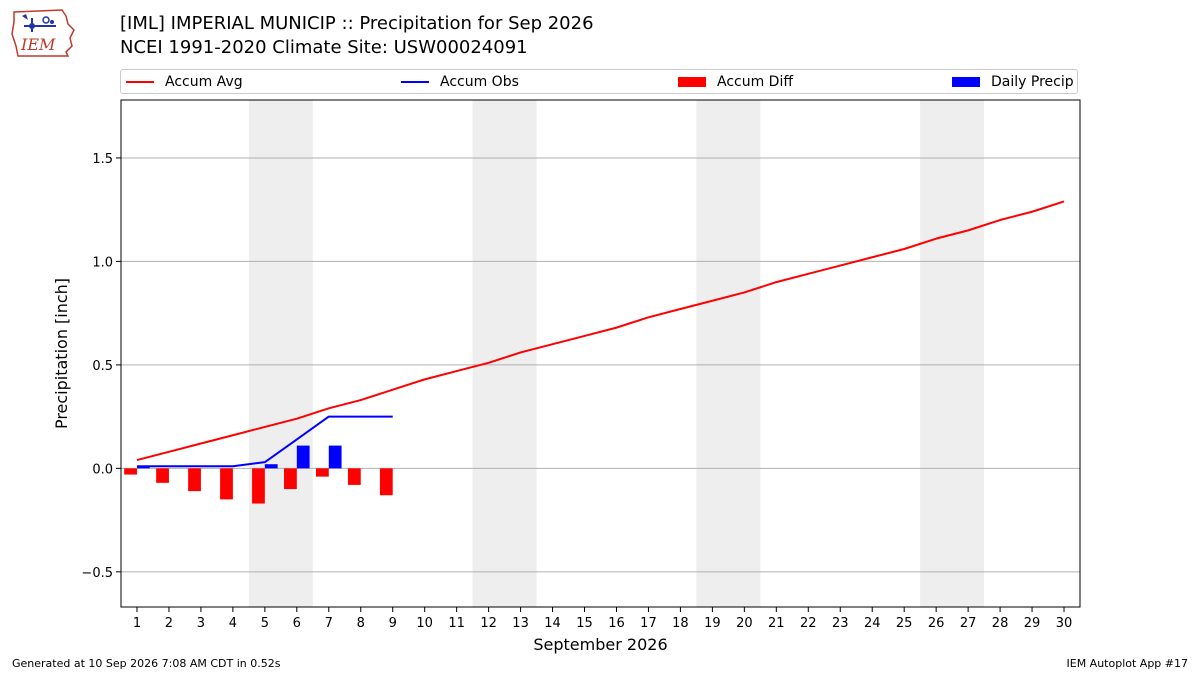 The height and width of the screenshot is (675, 1200). I want to click on iowa-state-weather-logo-icon: IEM, so click(43, 33).